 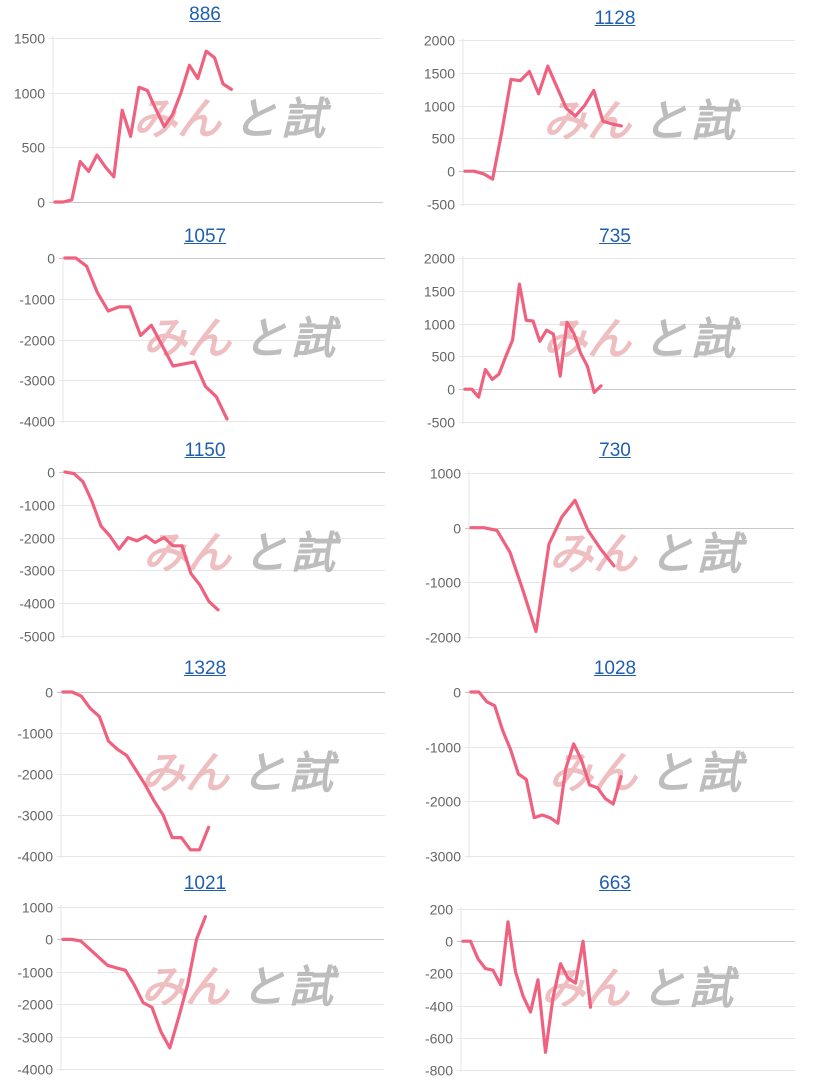 I want to click on chart-panel: 886 1500 1000 500 0 みんと試, so click(x=205, y=110).